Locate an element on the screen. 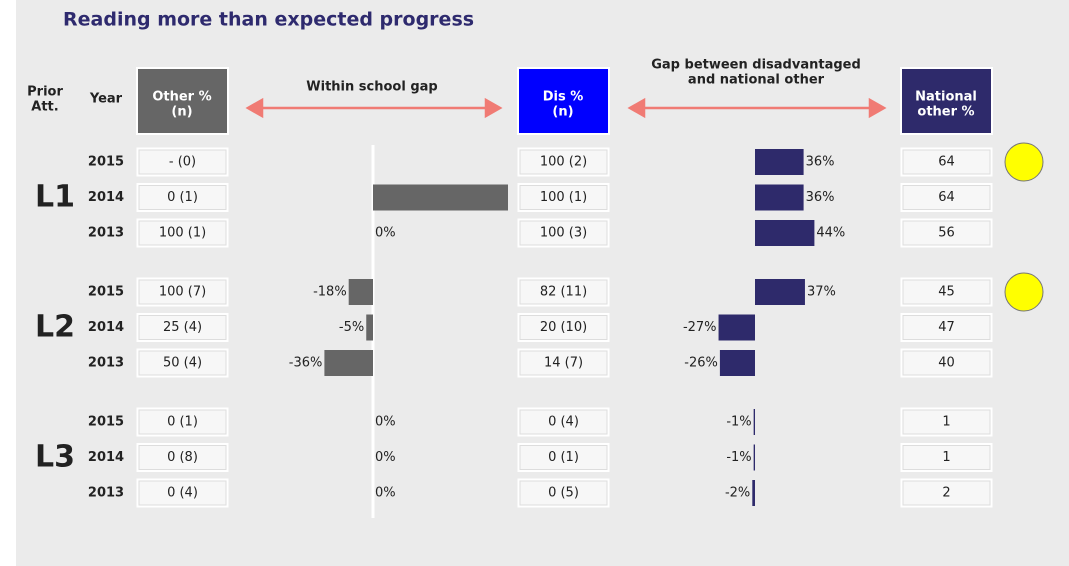  national-value: 56 is located at coordinates (946, 233).